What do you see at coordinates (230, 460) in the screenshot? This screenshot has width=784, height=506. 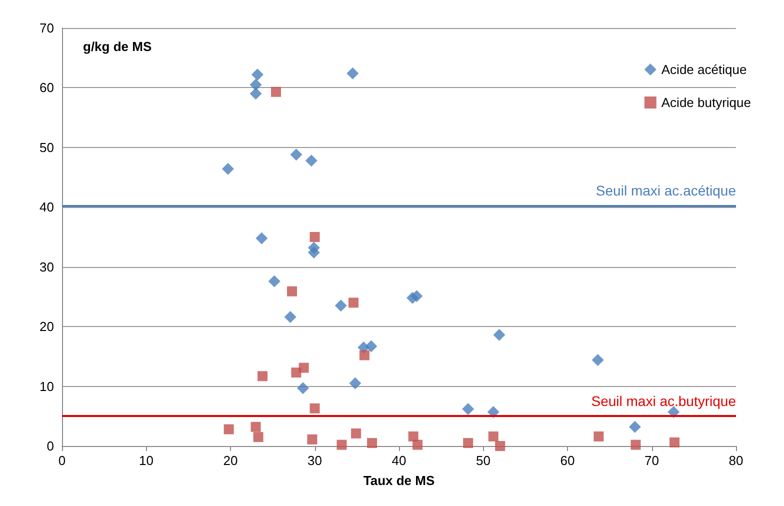 I see `x-tick-label: 20` at bounding box center [230, 460].